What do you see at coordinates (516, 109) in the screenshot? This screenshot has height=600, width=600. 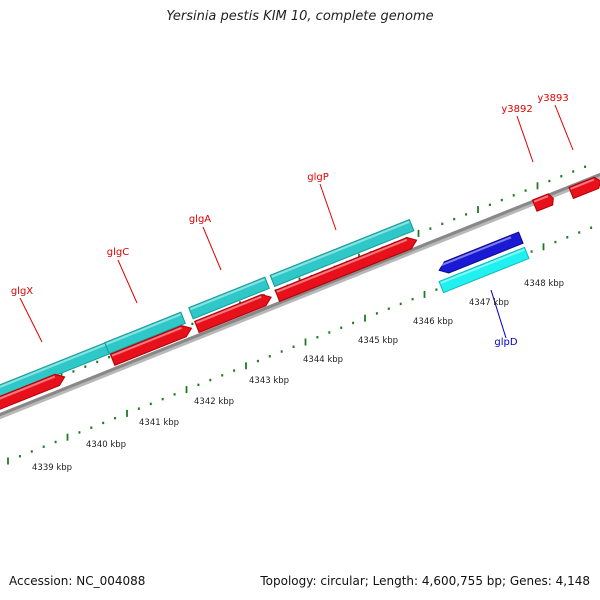 I see `gene-label: y3892` at bounding box center [516, 109].